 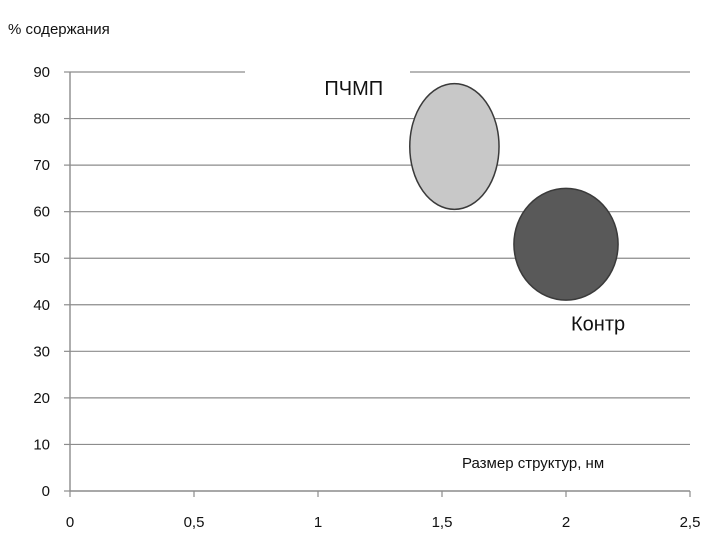 I want to click on x-axis-title: Размер структур, нм, so click(x=533, y=463).